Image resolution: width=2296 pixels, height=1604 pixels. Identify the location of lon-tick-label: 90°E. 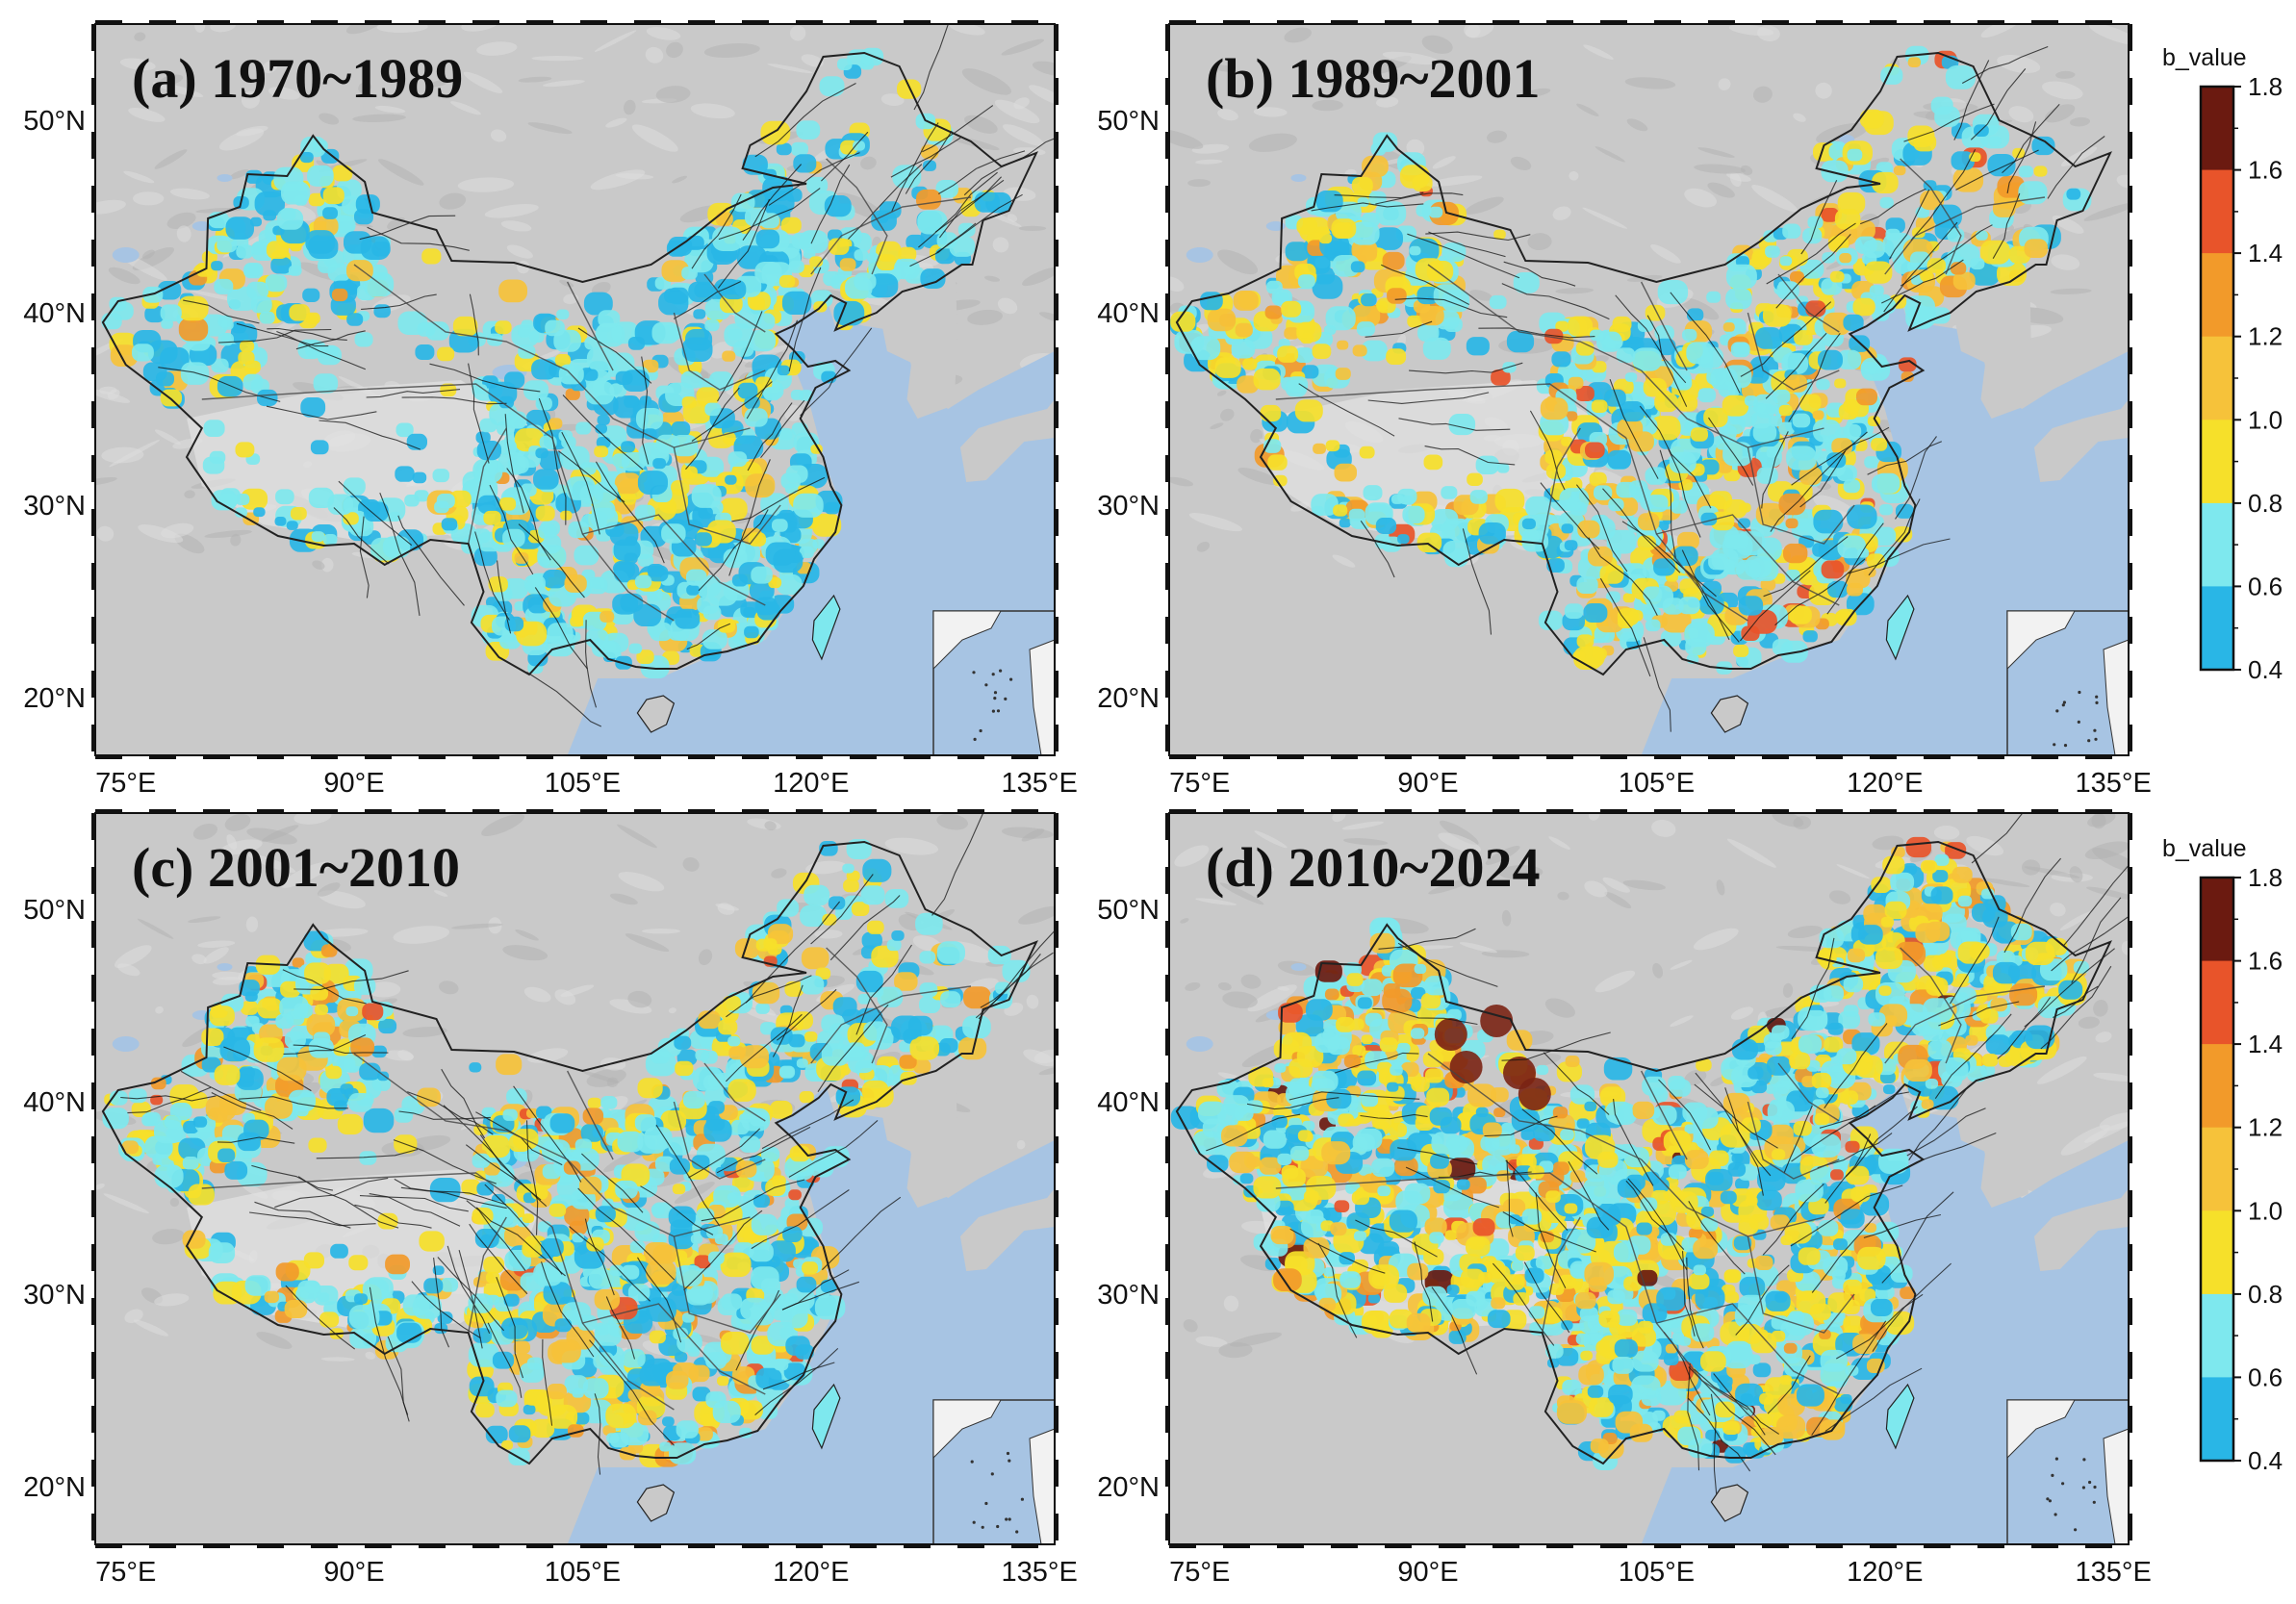
(353, 783).